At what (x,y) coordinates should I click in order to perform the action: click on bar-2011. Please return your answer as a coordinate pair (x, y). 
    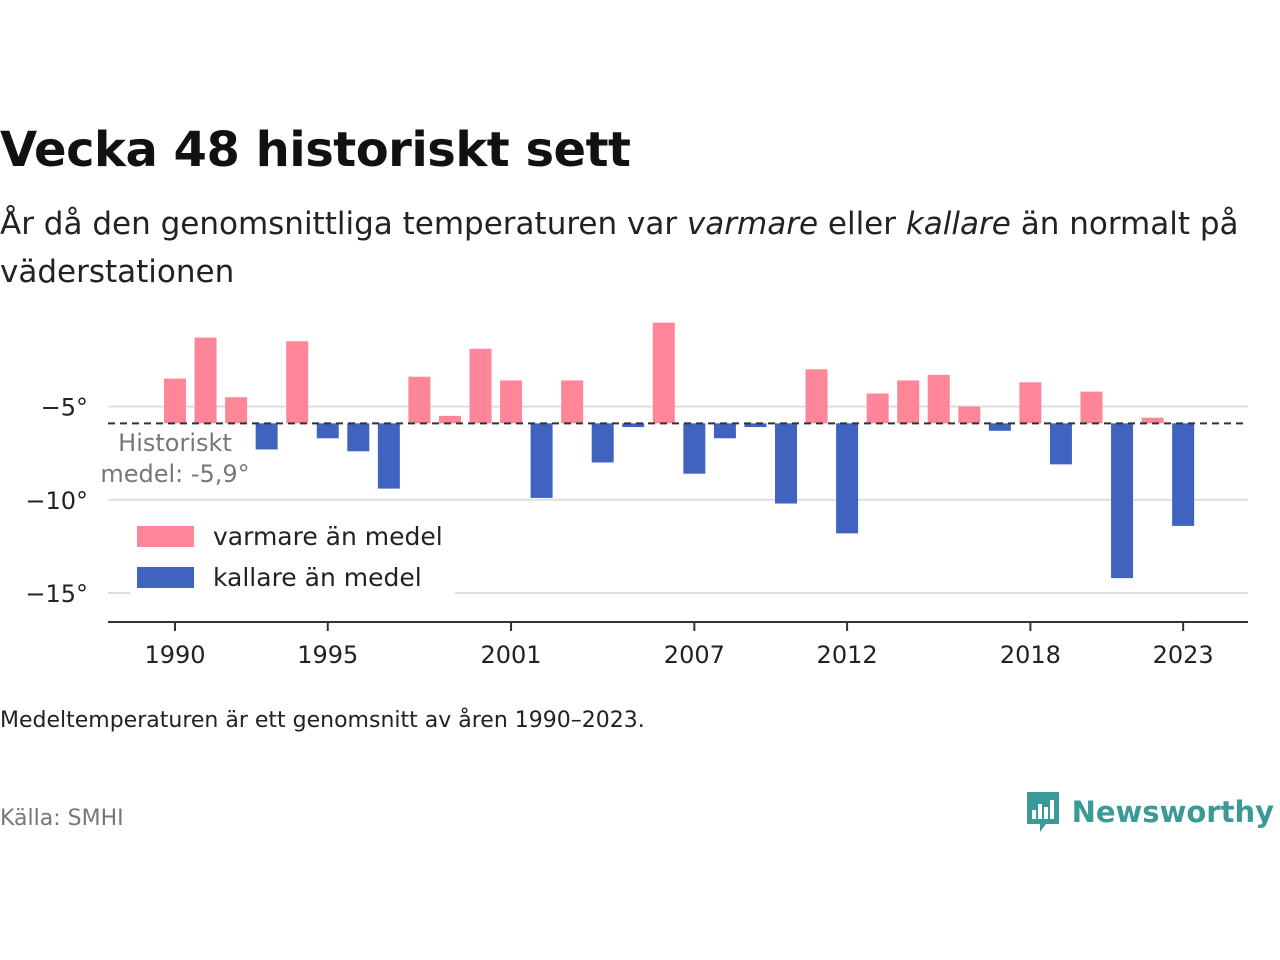
    Looking at the image, I should click on (816, 396).